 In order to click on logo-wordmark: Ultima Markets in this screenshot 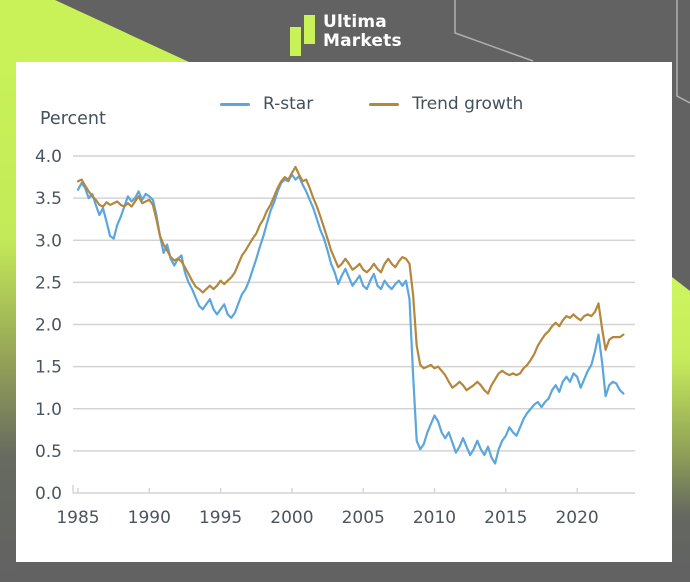, I will do `click(362, 32)`.